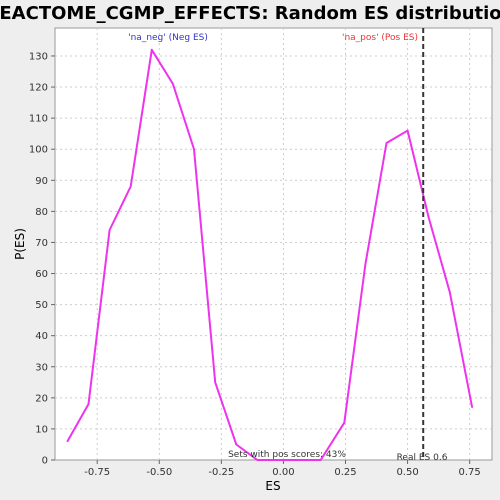 Image resolution: width=500 pixels, height=500 pixels. I want to click on y-tick-label: 10, so click(41, 429).